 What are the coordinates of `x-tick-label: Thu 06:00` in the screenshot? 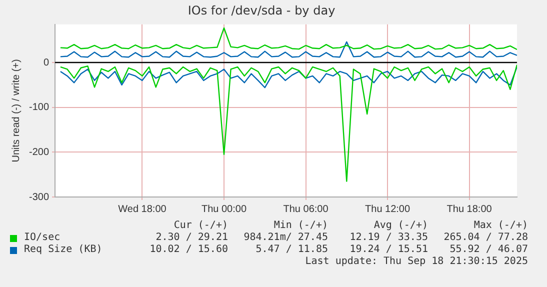 It's located at (306, 209).